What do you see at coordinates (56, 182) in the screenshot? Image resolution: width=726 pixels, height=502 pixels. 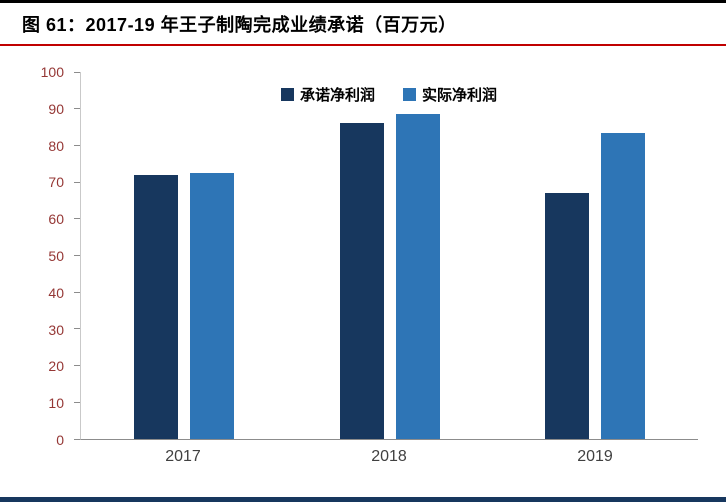 I see `y-tick-label: 70` at bounding box center [56, 182].